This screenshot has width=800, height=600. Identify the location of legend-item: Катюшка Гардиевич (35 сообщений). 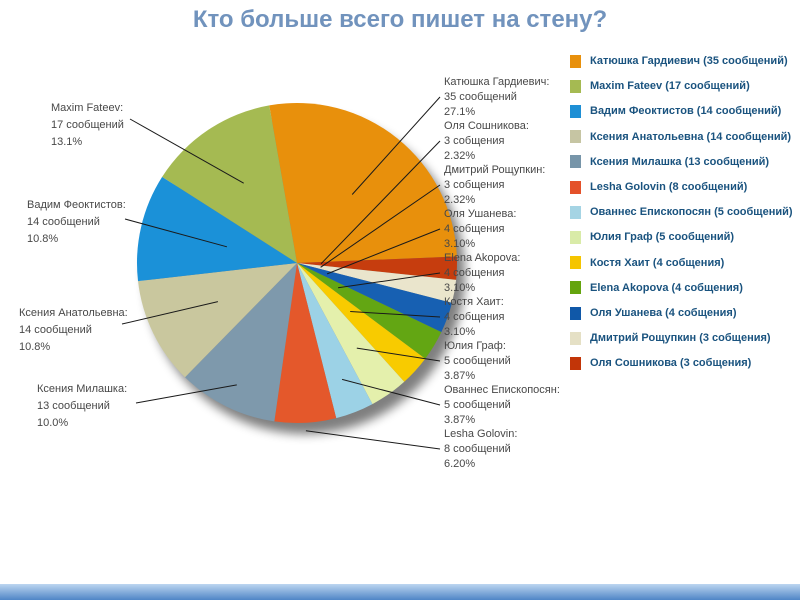
(679, 61).